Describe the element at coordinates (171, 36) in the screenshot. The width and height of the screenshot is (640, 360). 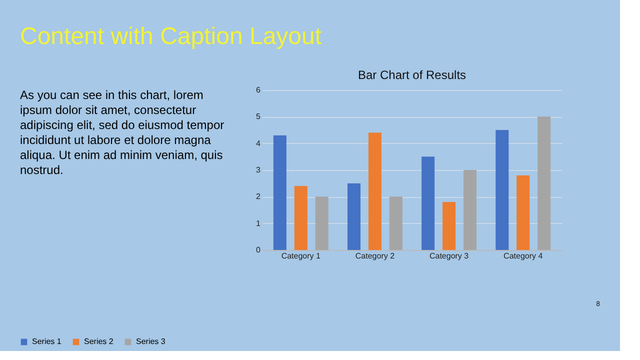
I see `text: Content with Caption Layout` at that location.